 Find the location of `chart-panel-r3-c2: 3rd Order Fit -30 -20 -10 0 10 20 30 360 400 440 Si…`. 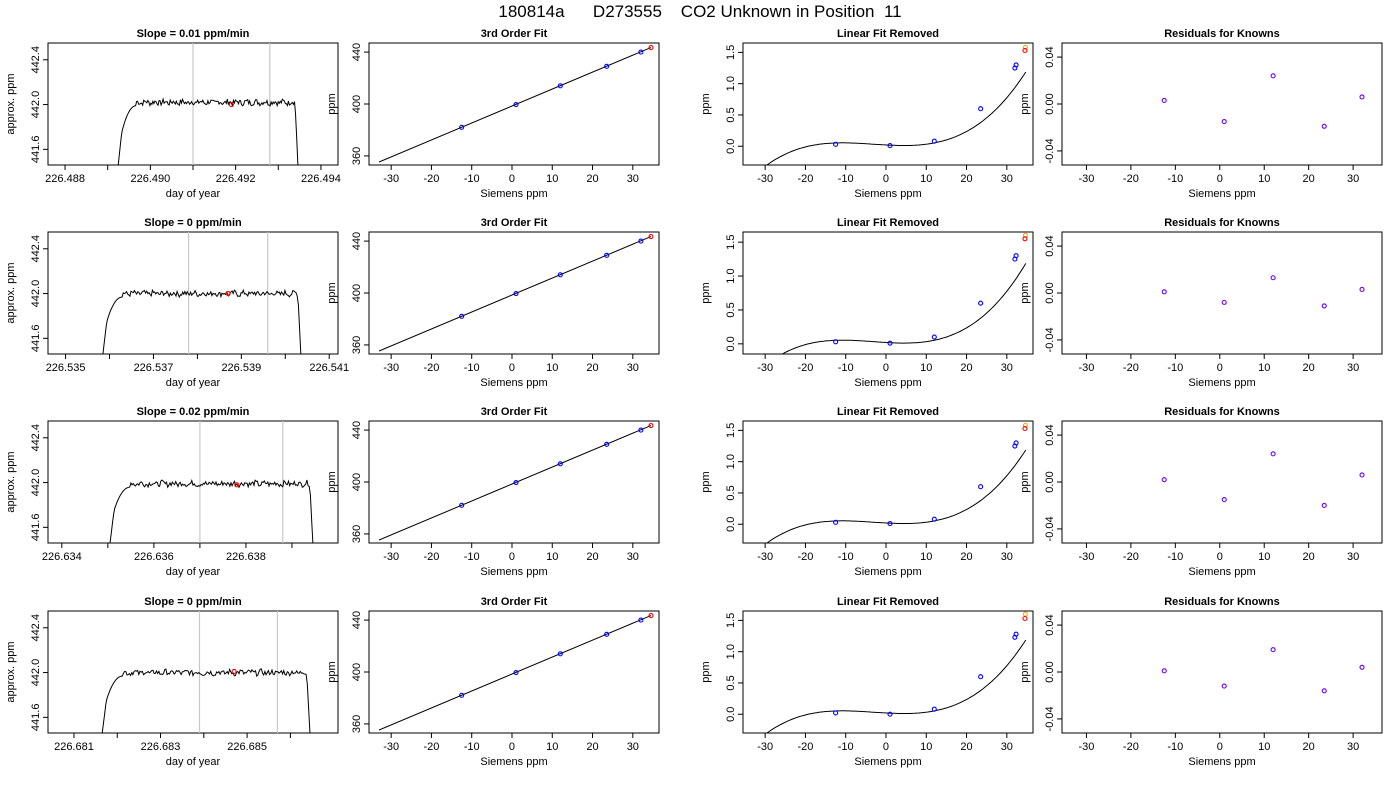

chart-panel-r3-c2: 3rd Order Fit -30 -20 -10 0 10 20 30 360 400 440 Si… is located at coordinates (493, 492).